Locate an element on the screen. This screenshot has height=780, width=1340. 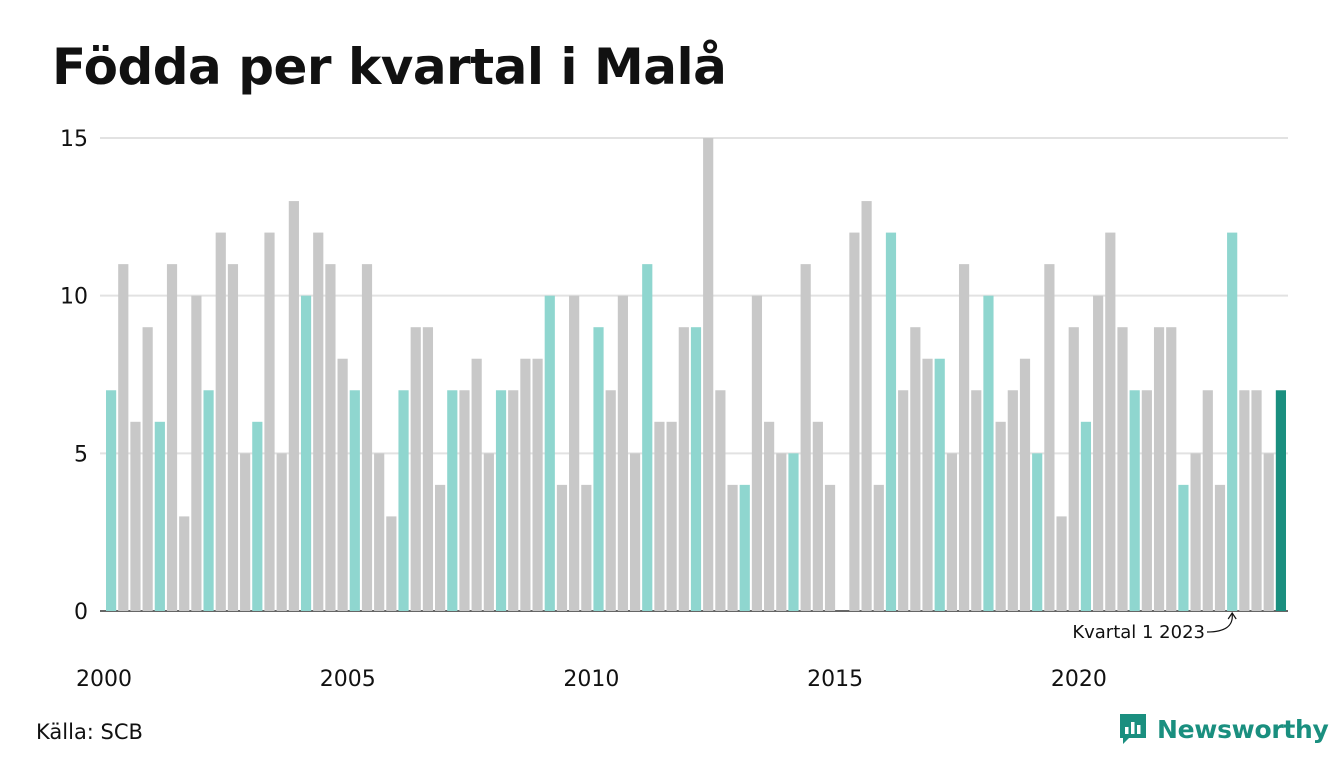
bar-2003-q1 is located at coordinates (257, 516).